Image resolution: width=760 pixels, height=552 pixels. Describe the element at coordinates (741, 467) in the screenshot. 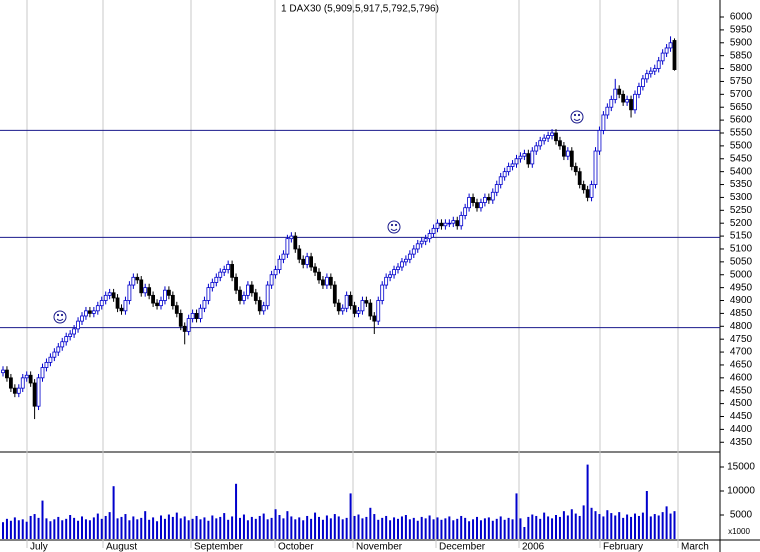

I see `volume-tick-label: 15000` at that location.